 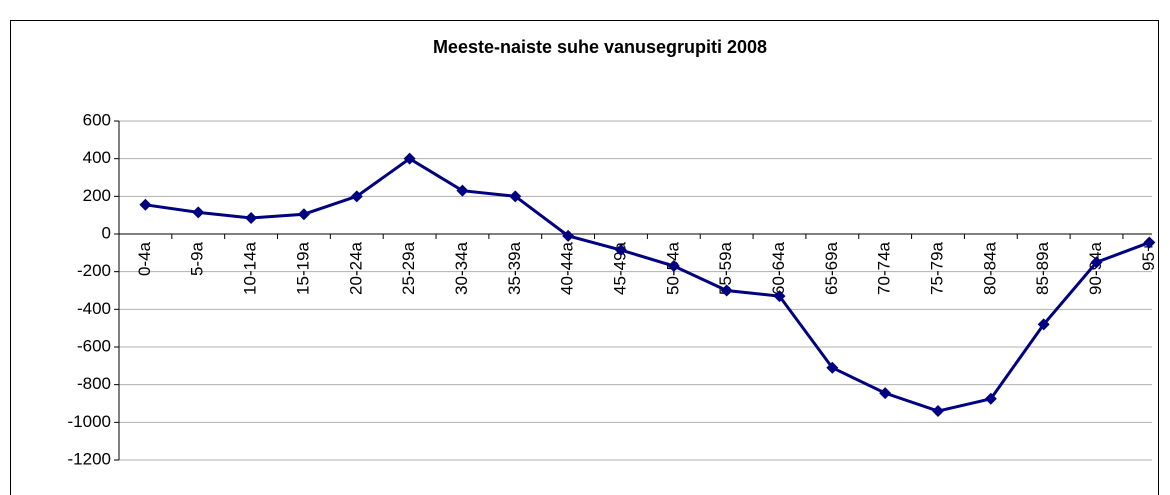 What do you see at coordinates (408, 267) in the screenshot?
I see `x-tick-label: 25-29a` at bounding box center [408, 267].